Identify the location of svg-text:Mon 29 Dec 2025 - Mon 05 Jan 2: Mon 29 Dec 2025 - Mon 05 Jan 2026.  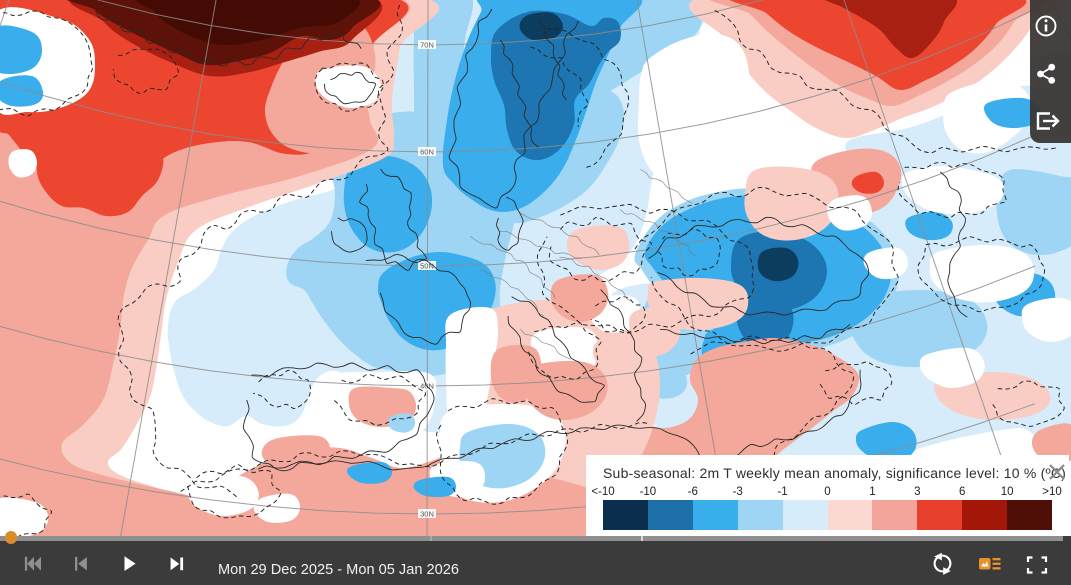
(338, 570).